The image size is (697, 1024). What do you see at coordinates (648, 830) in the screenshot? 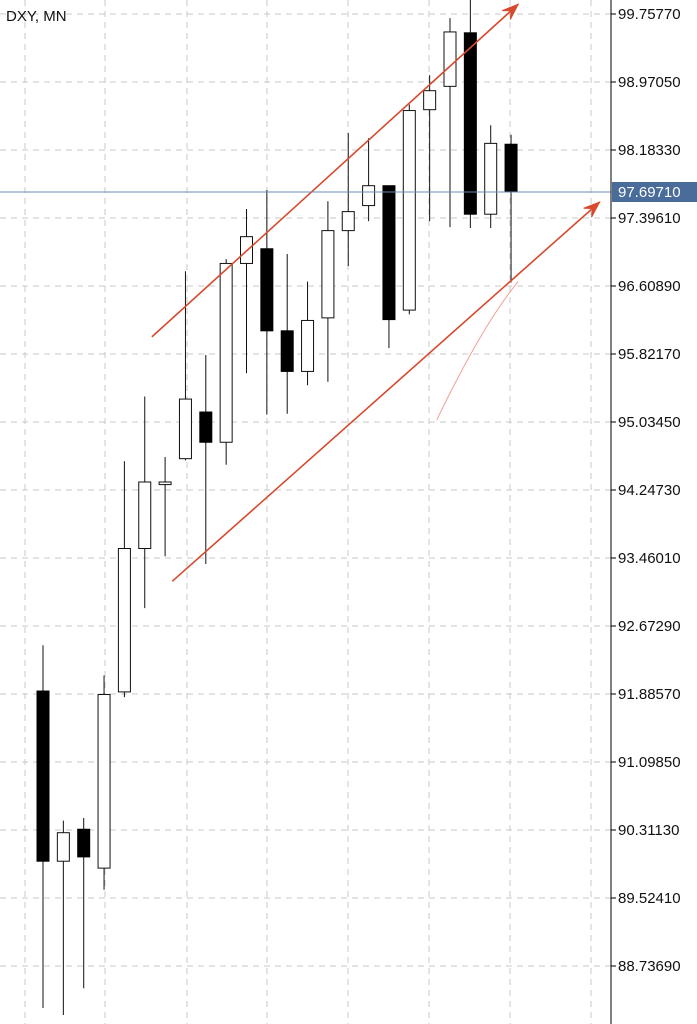
I see `y-tick-label: 90.31130` at bounding box center [648, 830].